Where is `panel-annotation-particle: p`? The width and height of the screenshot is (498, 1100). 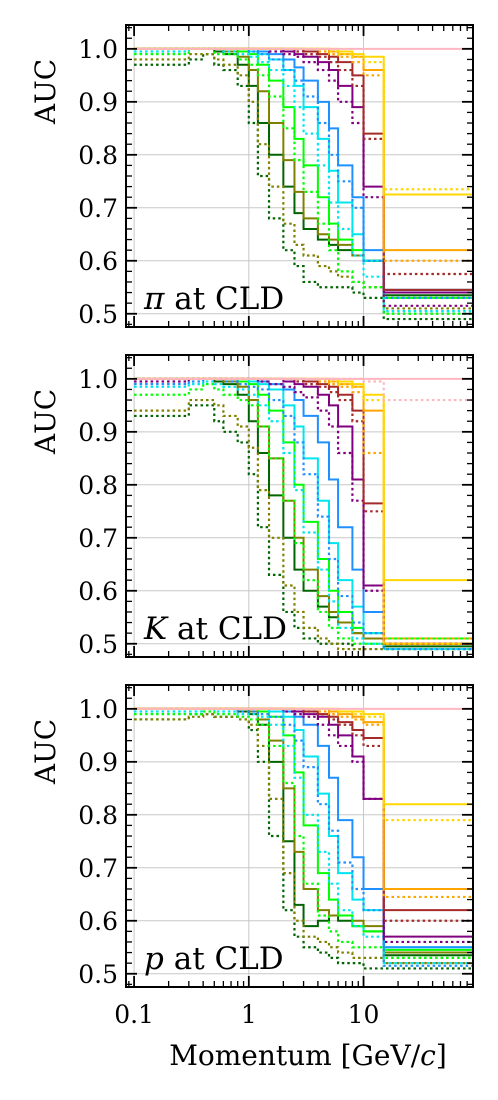
panel-annotation-particle: p is located at coordinates (154, 959).